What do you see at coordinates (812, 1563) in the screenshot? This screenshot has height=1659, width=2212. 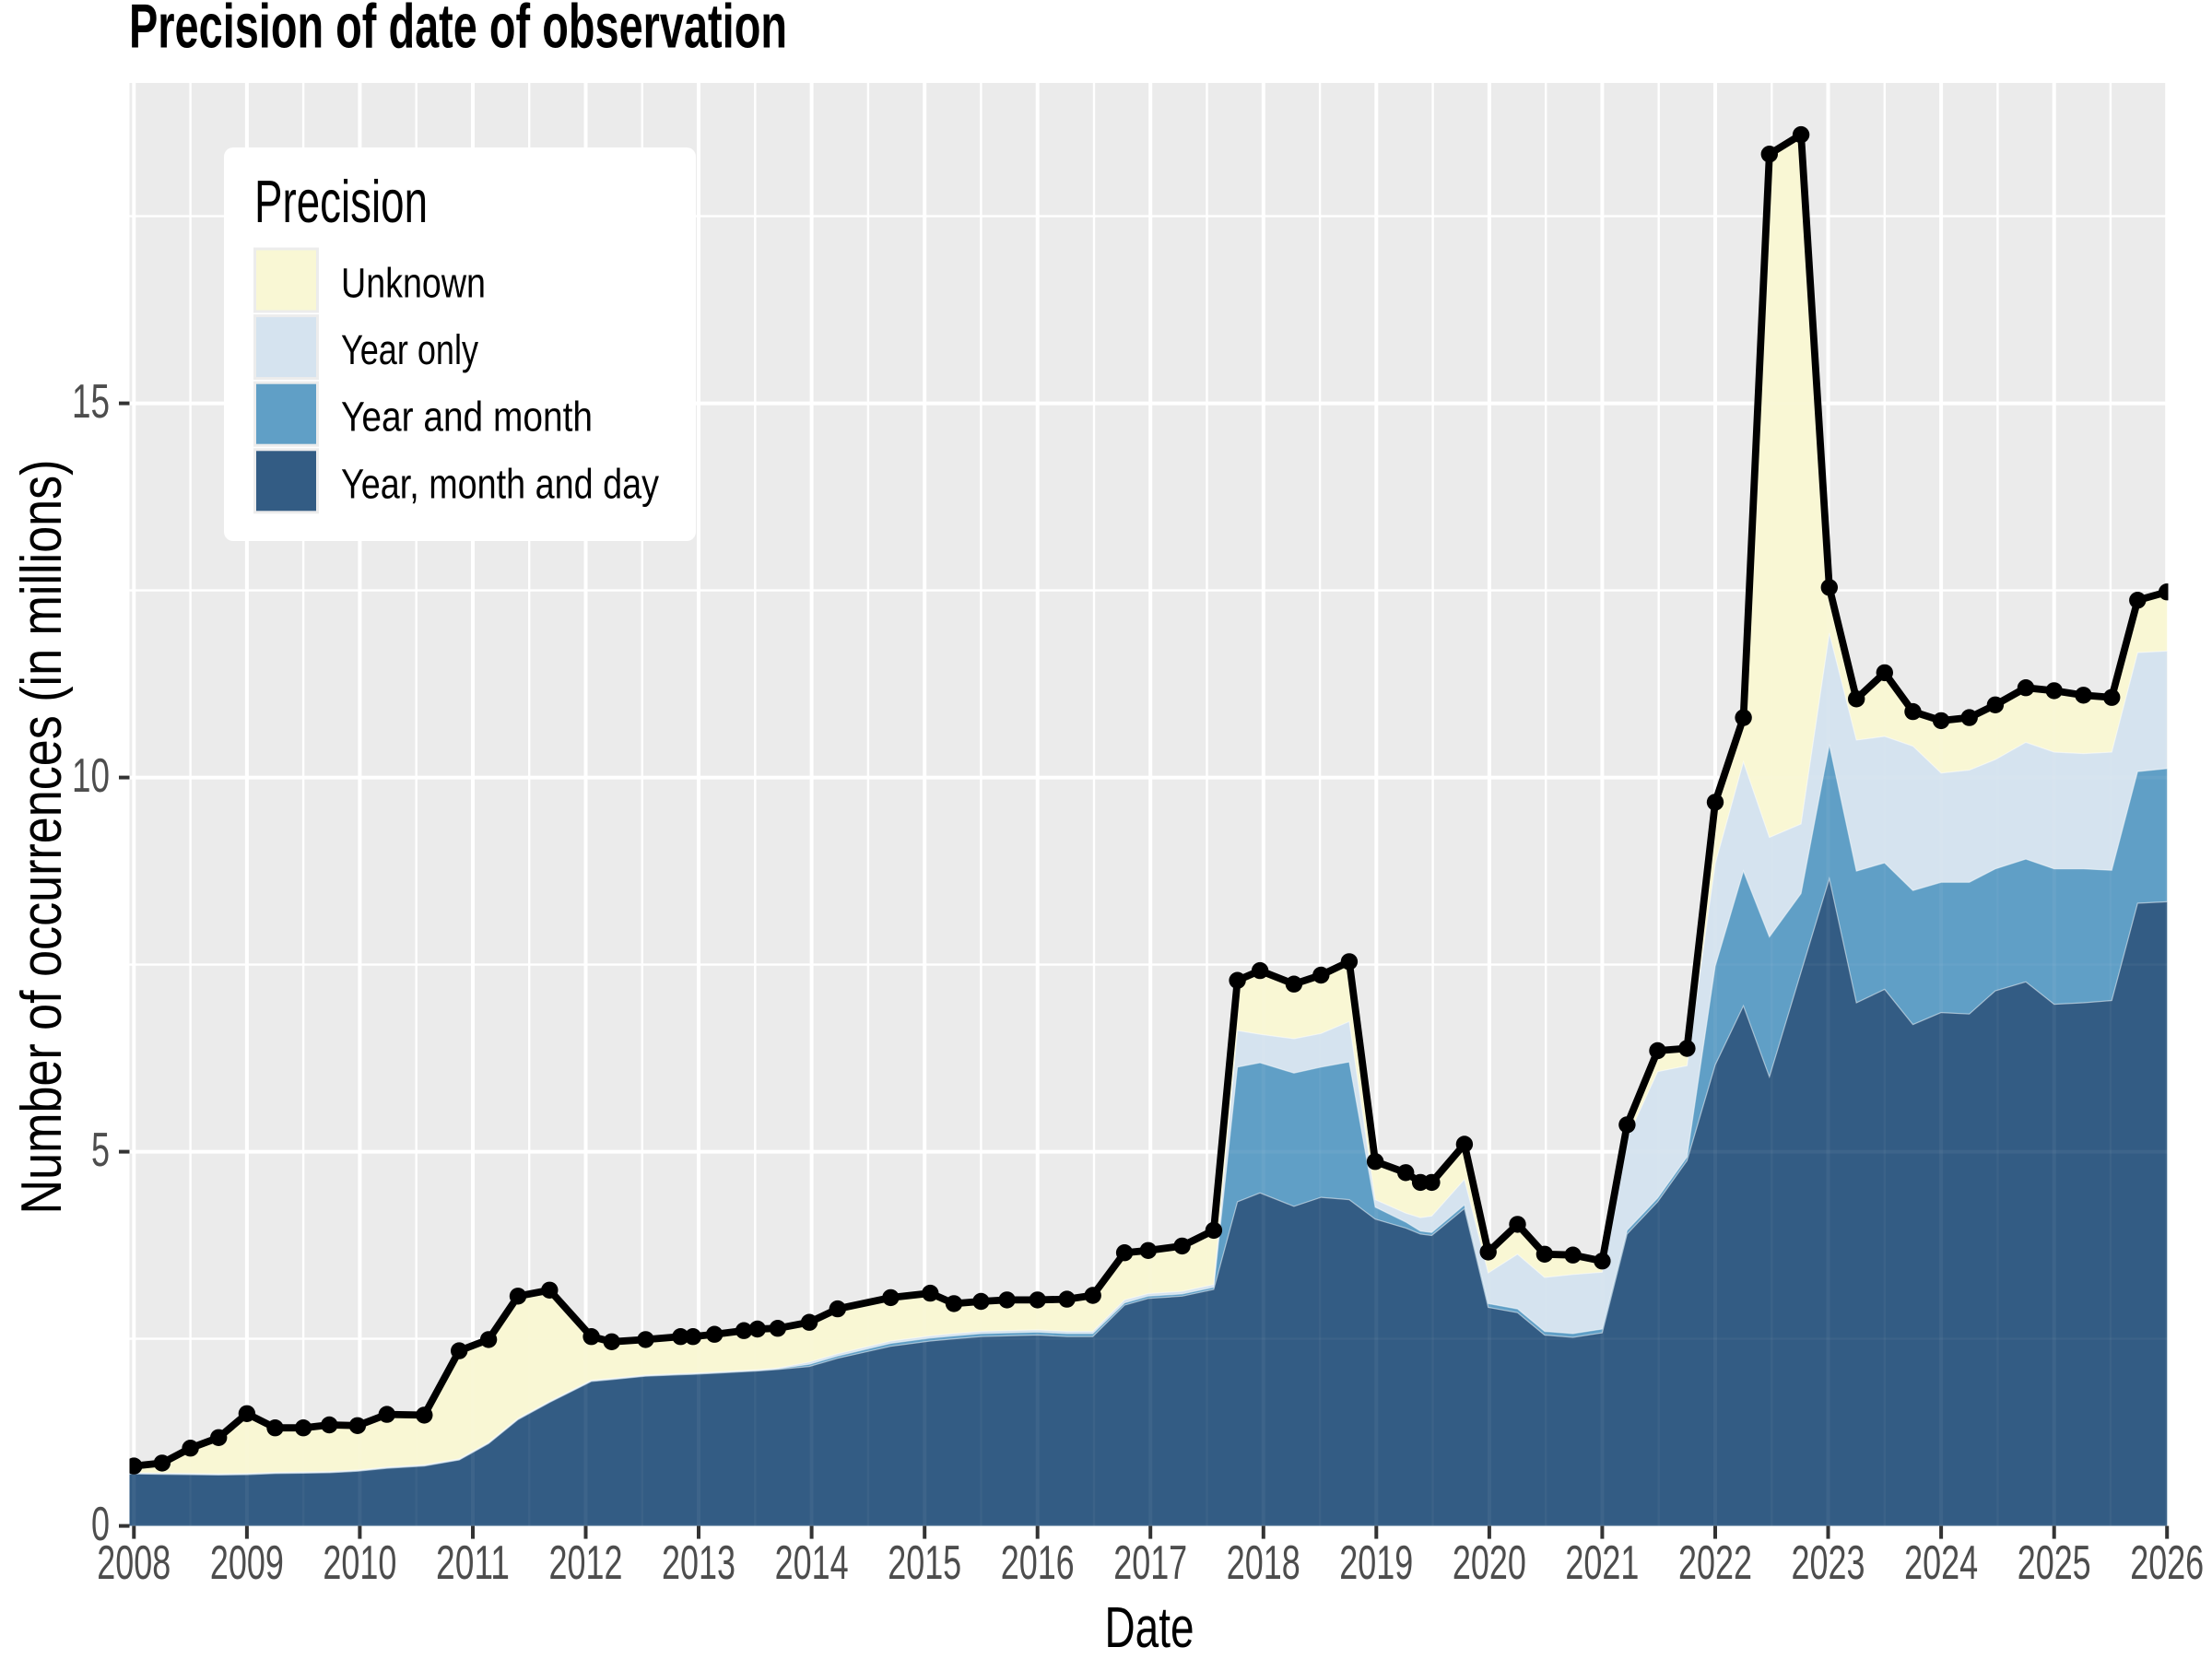 I see `svg-text: 2014` at bounding box center [812, 1563].